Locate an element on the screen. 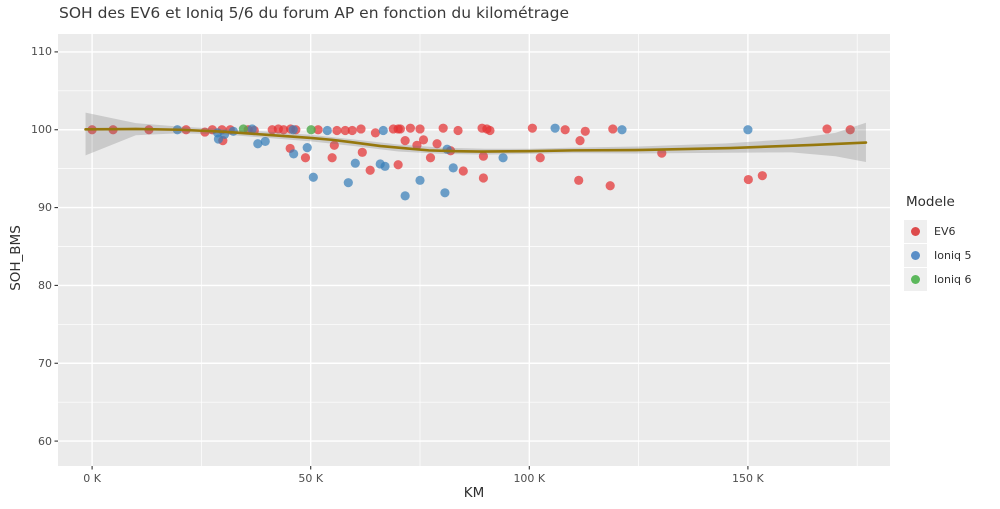 The height and width of the screenshot is (509, 1000). legend-item-ioniq5: Ioniq 5 is located at coordinates (937, 255).